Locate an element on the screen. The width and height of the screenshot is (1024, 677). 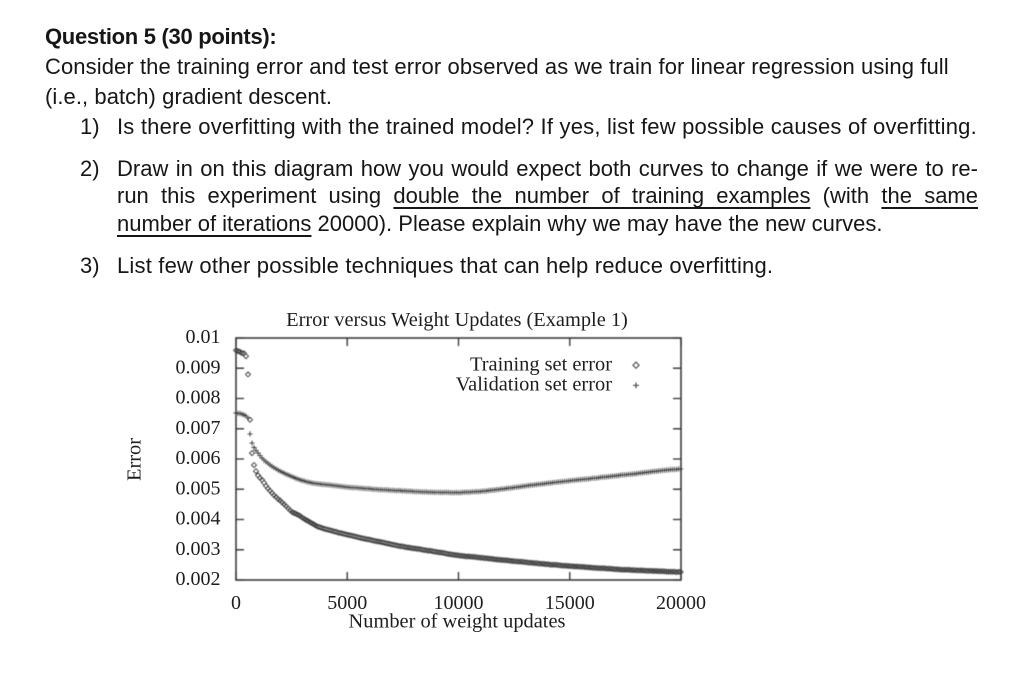
svg-text: 10000 is located at coordinates (459, 603).